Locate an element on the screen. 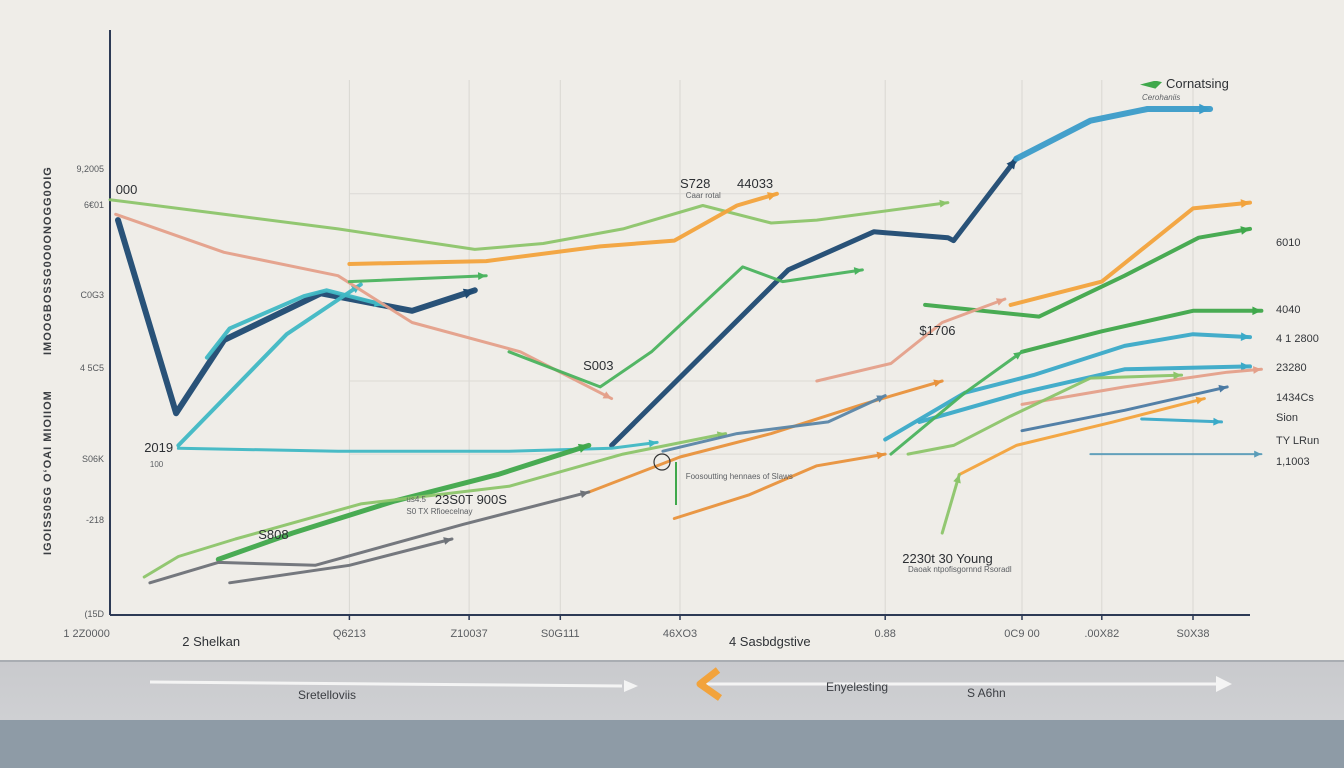  y-tick-label: 6€01 is located at coordinates (93, 204).